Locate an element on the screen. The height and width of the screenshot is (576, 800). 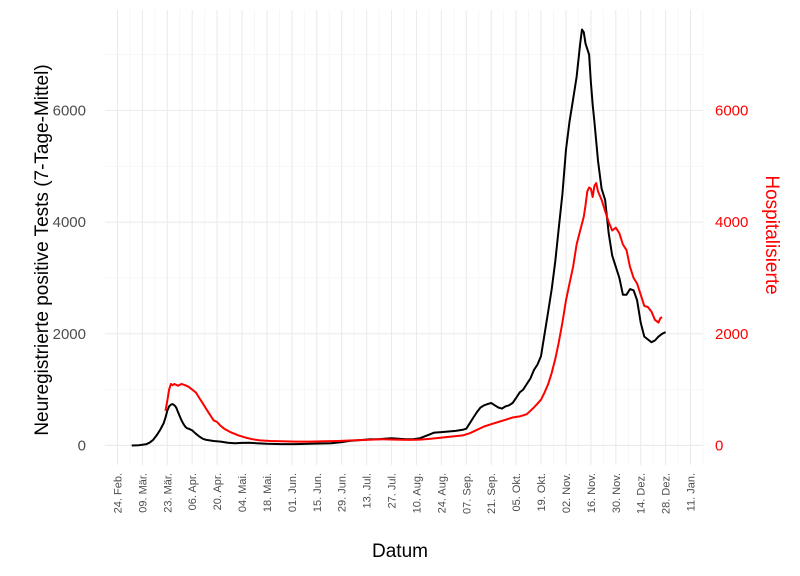
x-tick-label: 05. Okt. is located at coordinates (517, 492).